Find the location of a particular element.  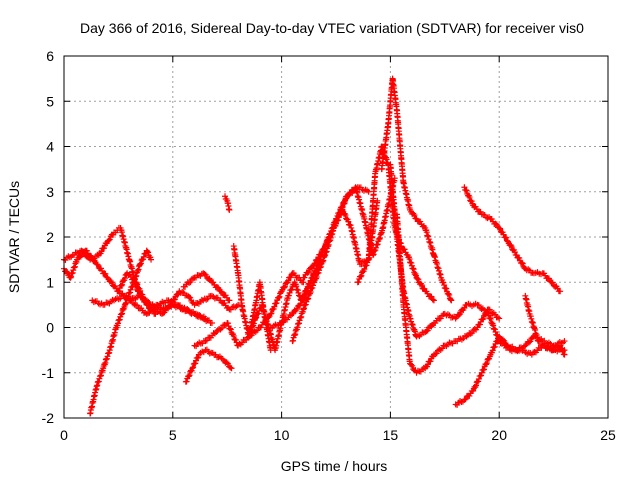

y-axis-label: SDTVAR / TECUs is located at coordinates (14, 237).